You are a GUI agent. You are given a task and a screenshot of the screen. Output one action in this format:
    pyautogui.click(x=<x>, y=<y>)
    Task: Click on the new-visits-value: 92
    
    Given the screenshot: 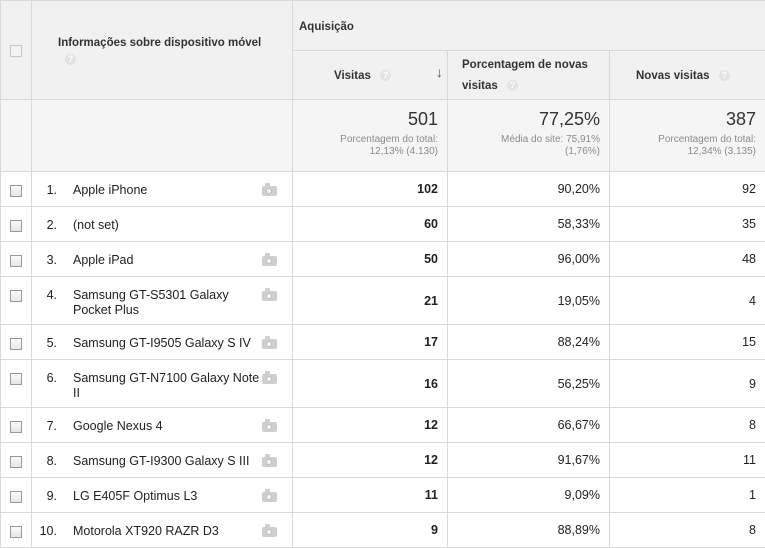 What is the action you would take?
    pyautogui.click(x=687, y=189)
    